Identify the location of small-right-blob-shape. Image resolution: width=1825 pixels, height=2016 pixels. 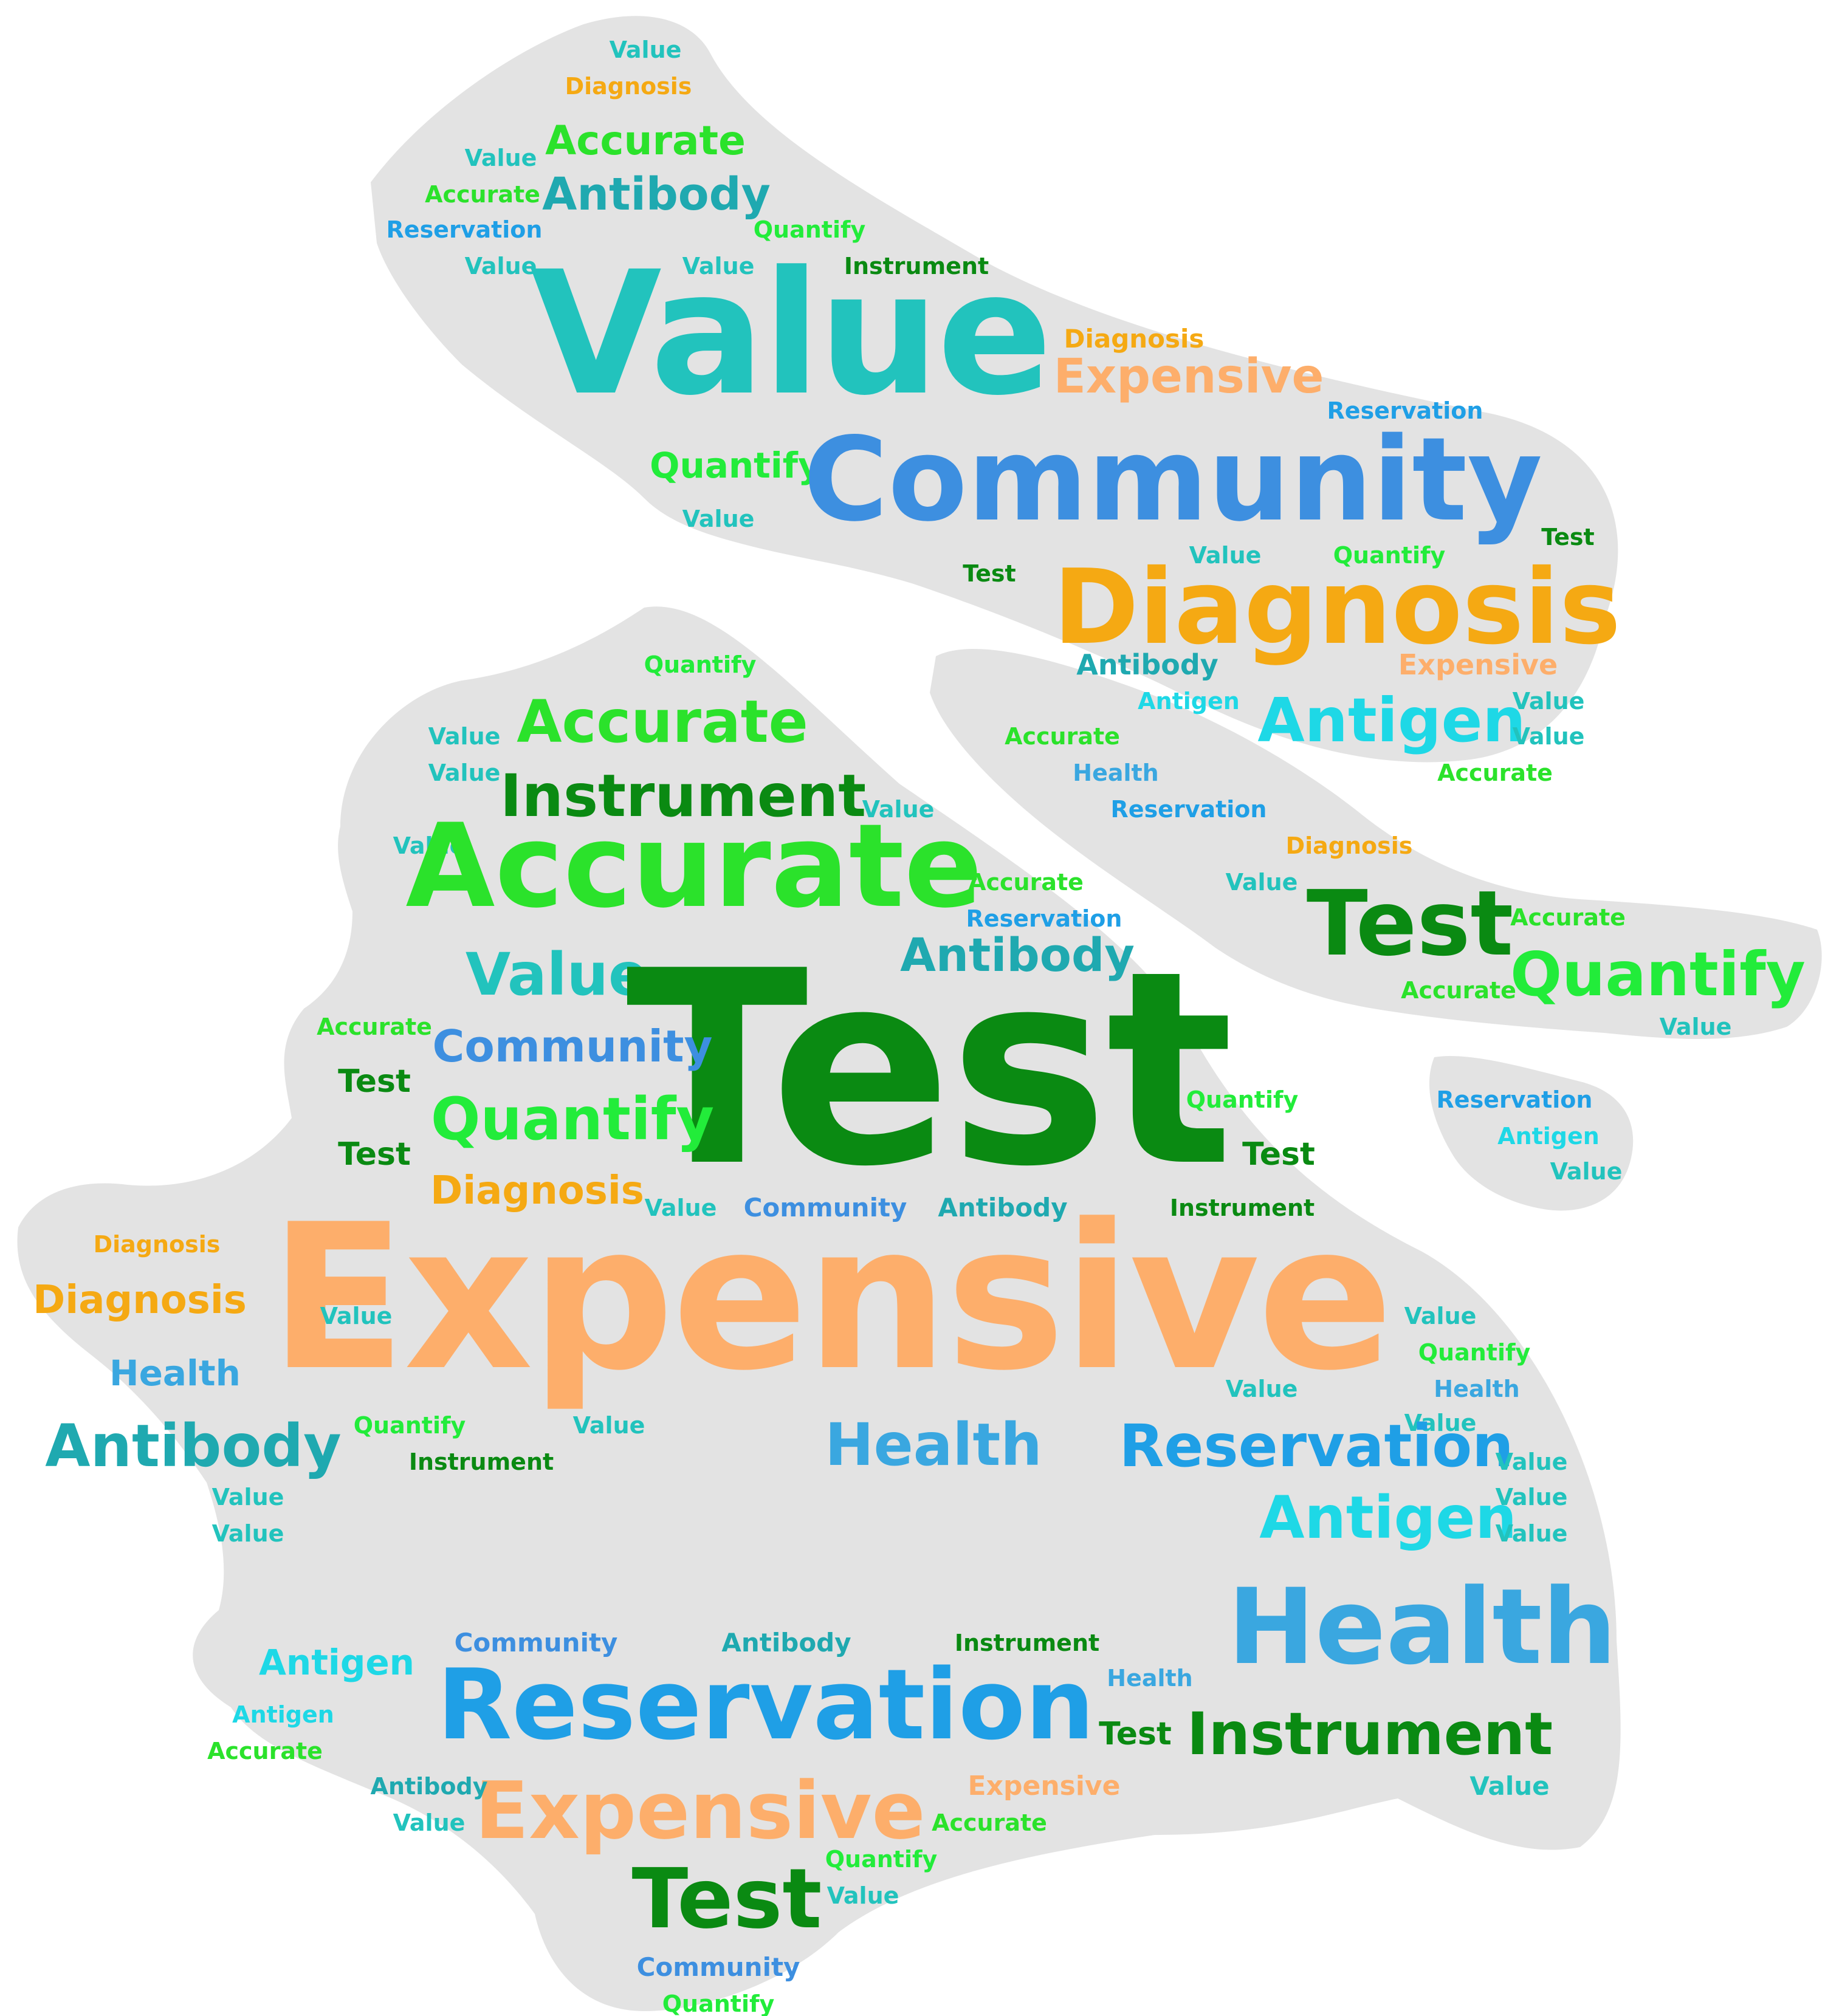
(1531, 1133).